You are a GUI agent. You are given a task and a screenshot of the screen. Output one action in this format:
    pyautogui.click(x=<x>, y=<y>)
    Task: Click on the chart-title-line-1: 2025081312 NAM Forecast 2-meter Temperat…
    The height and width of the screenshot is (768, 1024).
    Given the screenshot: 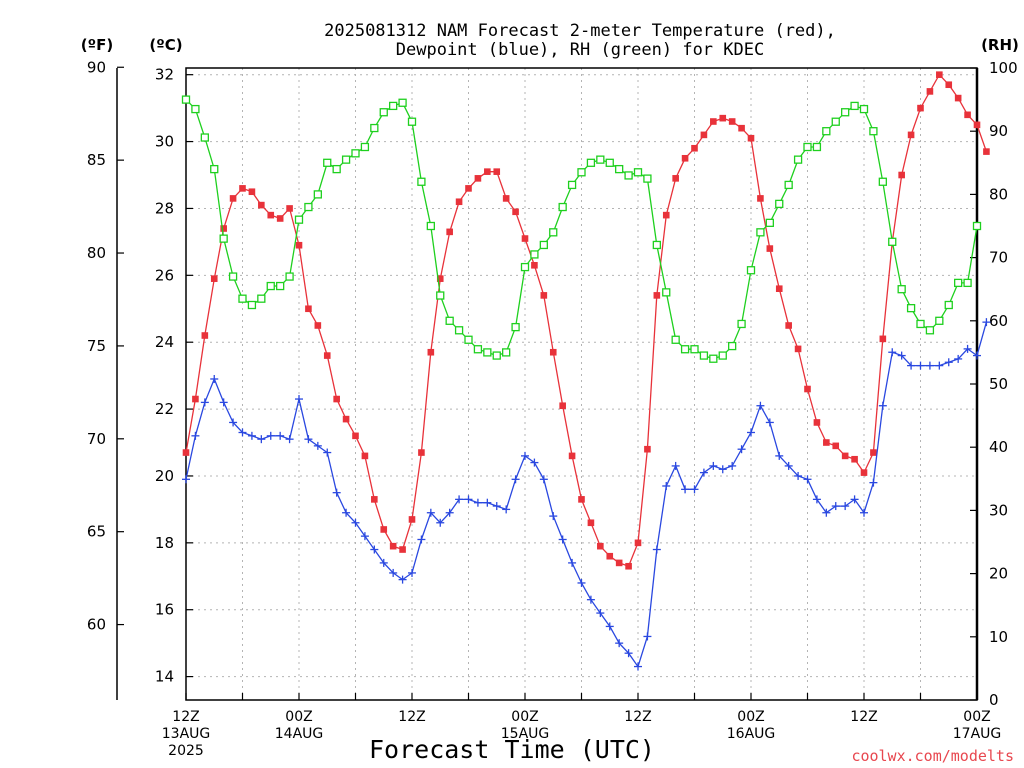 What is the action you would take?
    pyautogui.click(x=580, y=31)
    